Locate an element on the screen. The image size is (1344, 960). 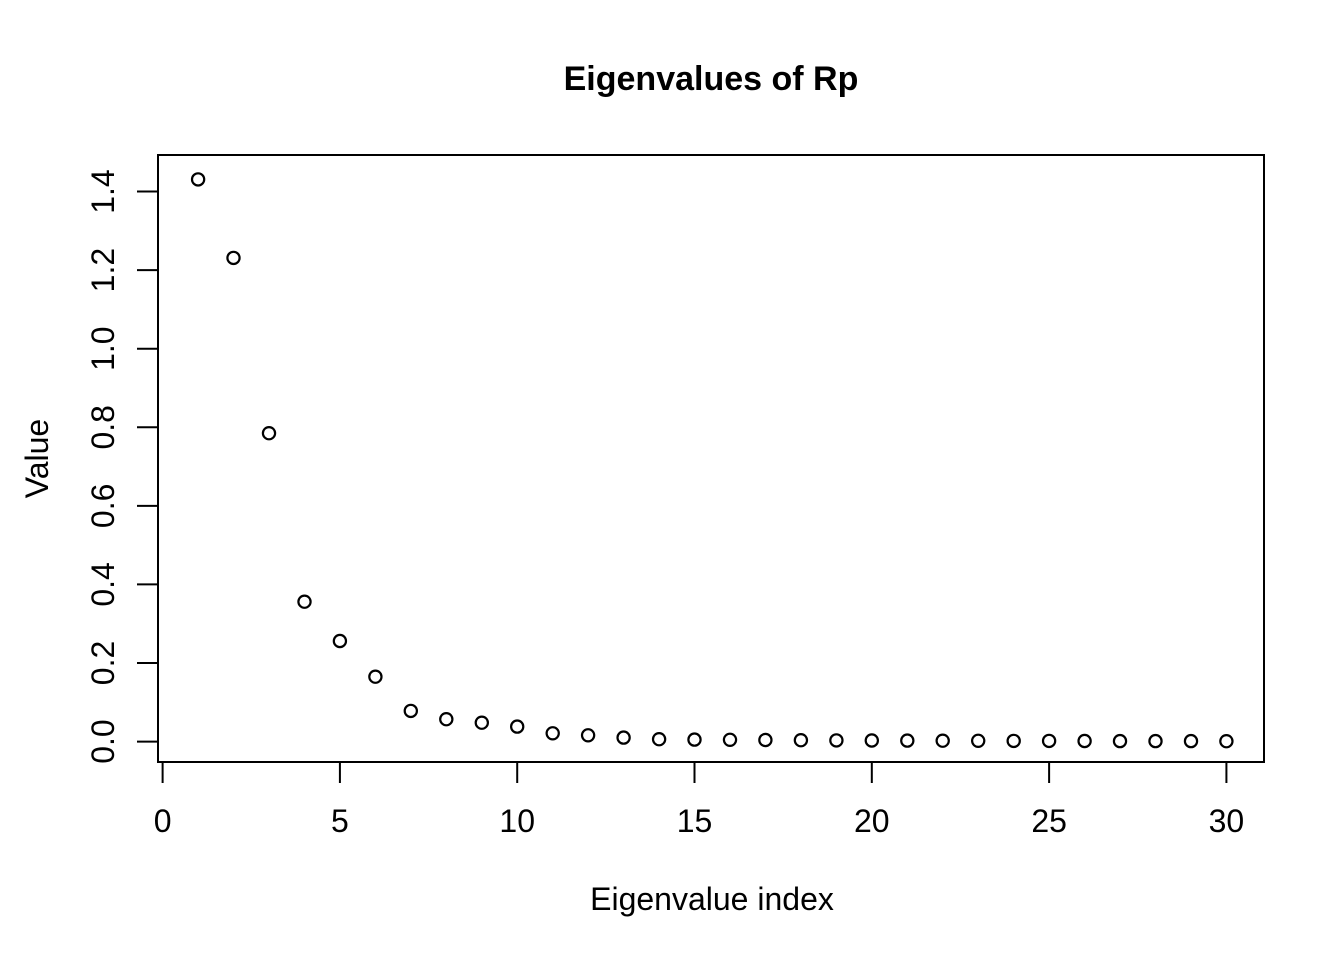
x-axis-label: Eigenvalue index is located at coordinates (712, 899).